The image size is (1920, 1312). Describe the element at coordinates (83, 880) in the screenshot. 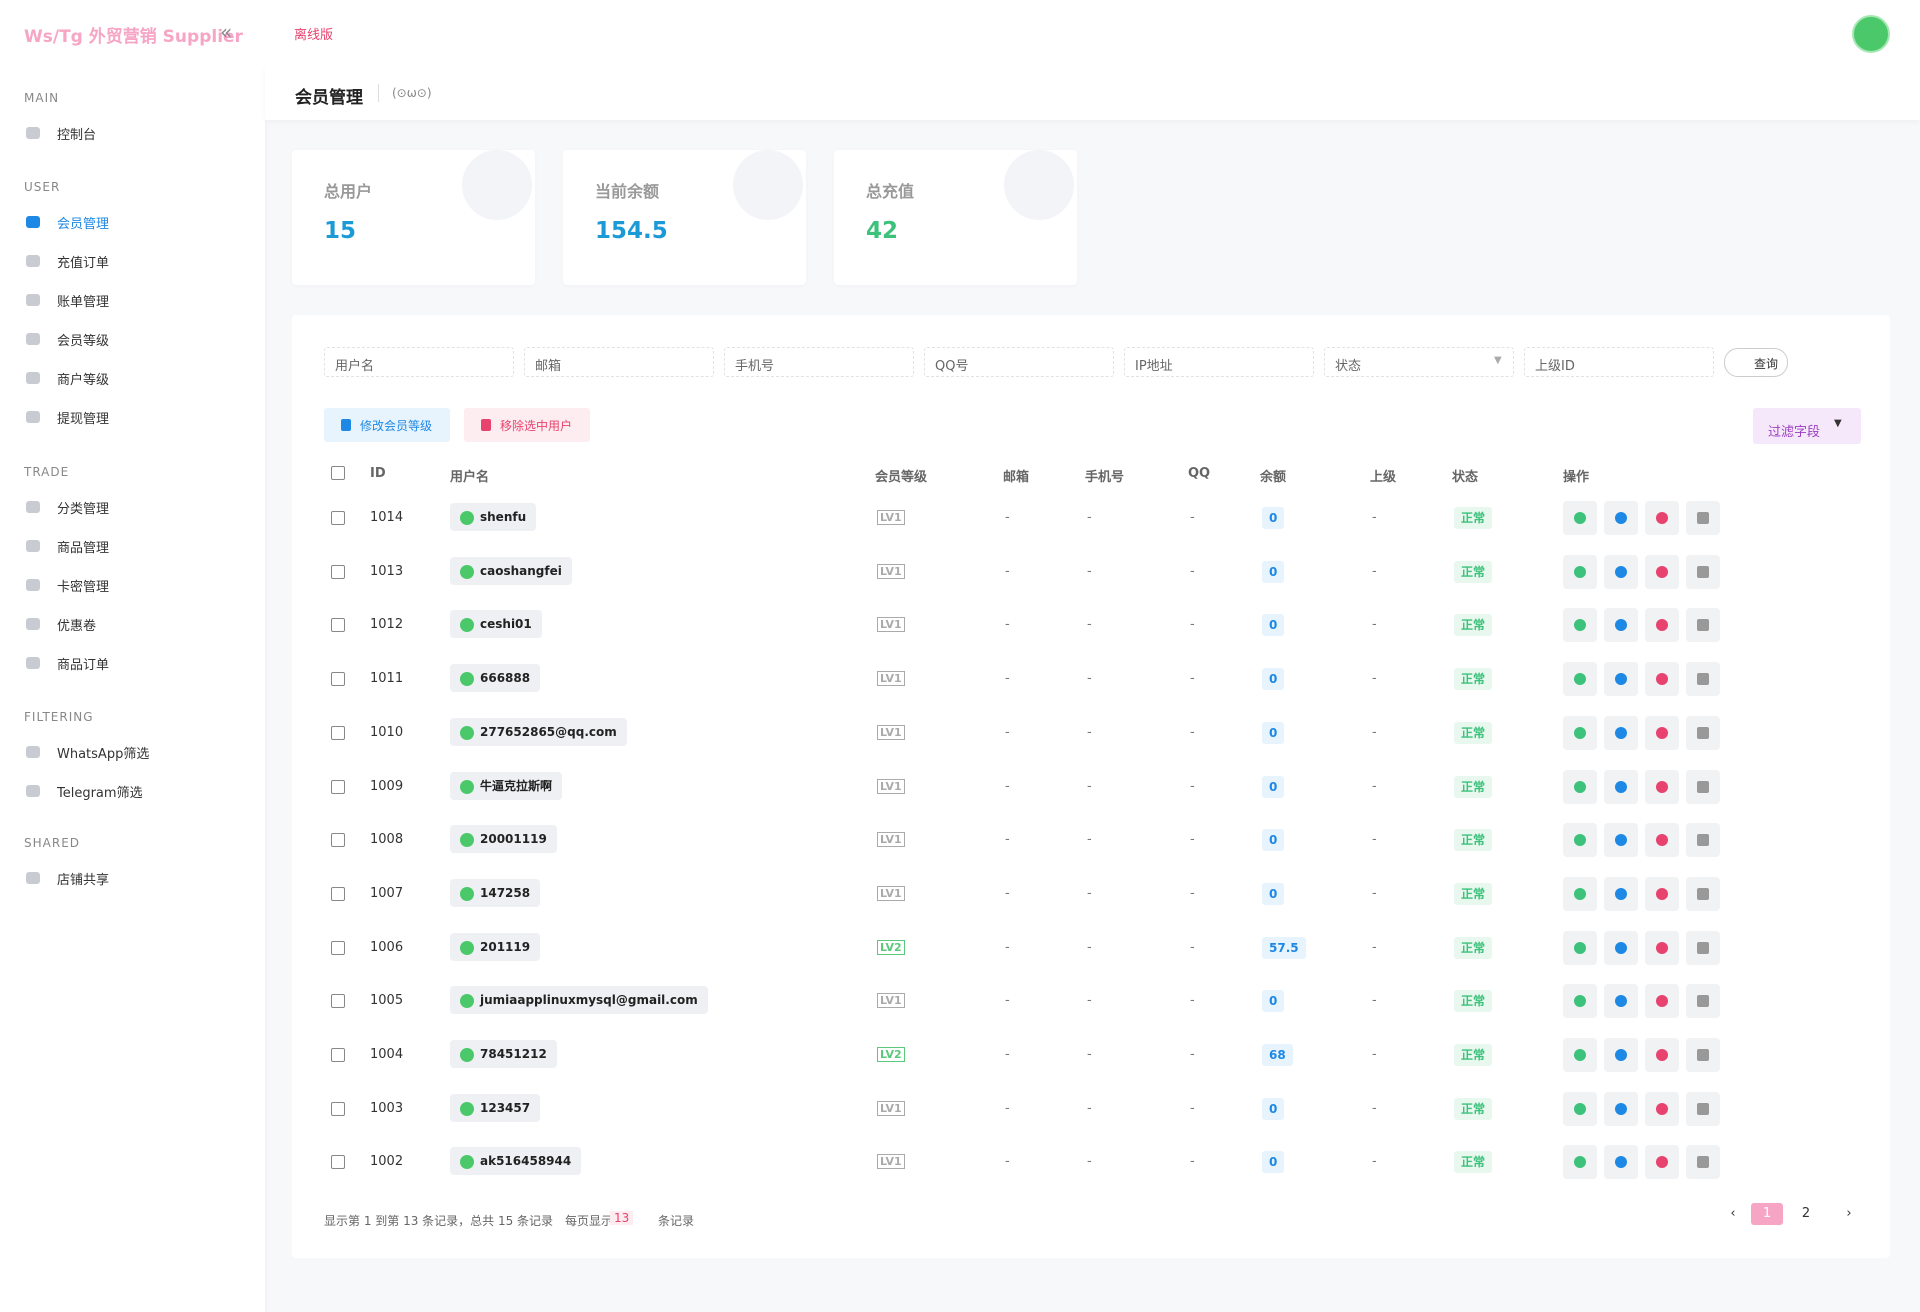

I see `nav-item: 店铺共享` at that location.